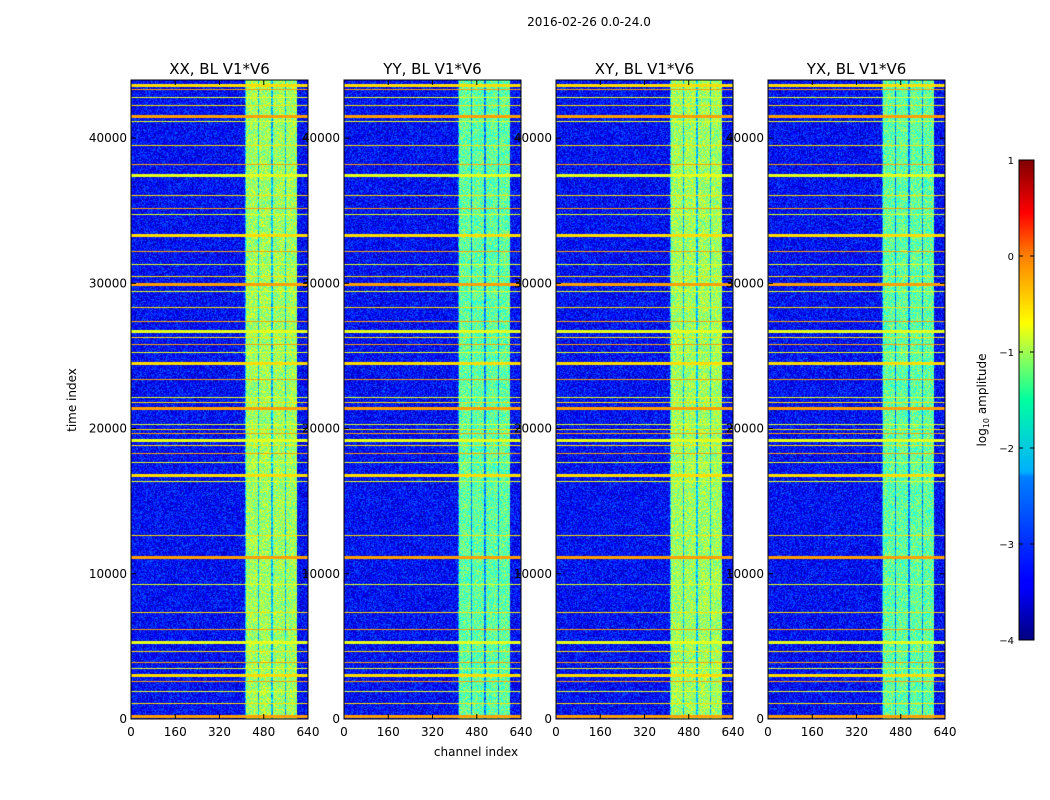 This screenshot has height=800, width=1050. Describe the element at coordinates (476, 732) in the screenshot. I see `x-tick-label-2-3: 480` at that location.